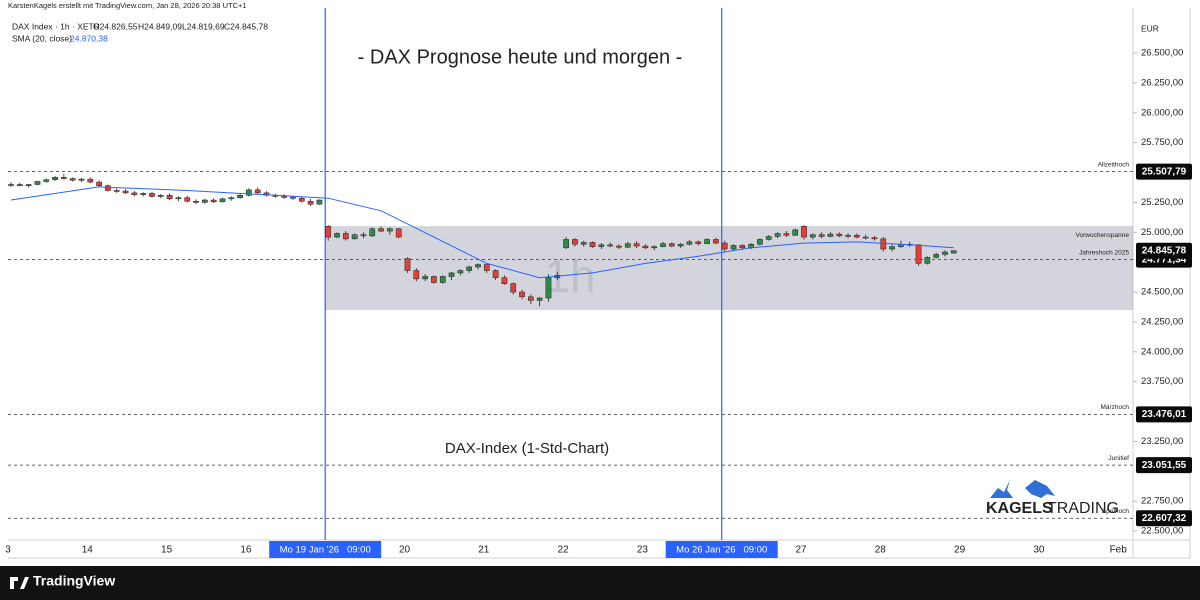  What do you see at coordinates (42, 38) in the screenshot?
I see `sma-label: SMA (20, close)` at bounding box center [42, 38].